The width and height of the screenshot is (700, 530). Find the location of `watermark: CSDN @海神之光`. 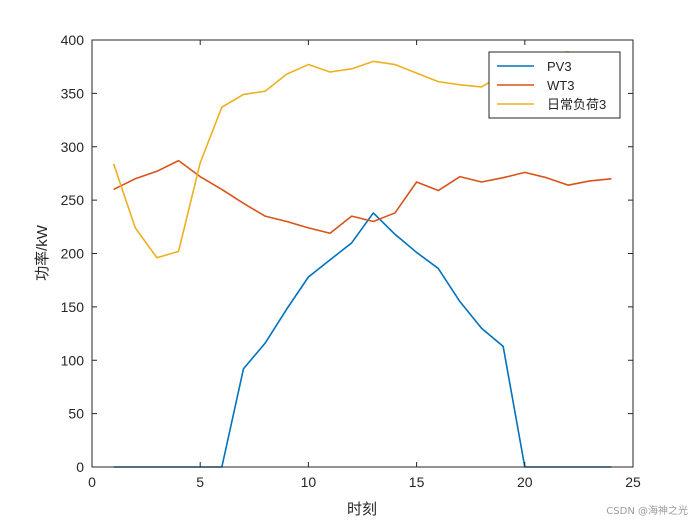

watermark: CSDN @海神之光 is located at coordinates (647, 511).